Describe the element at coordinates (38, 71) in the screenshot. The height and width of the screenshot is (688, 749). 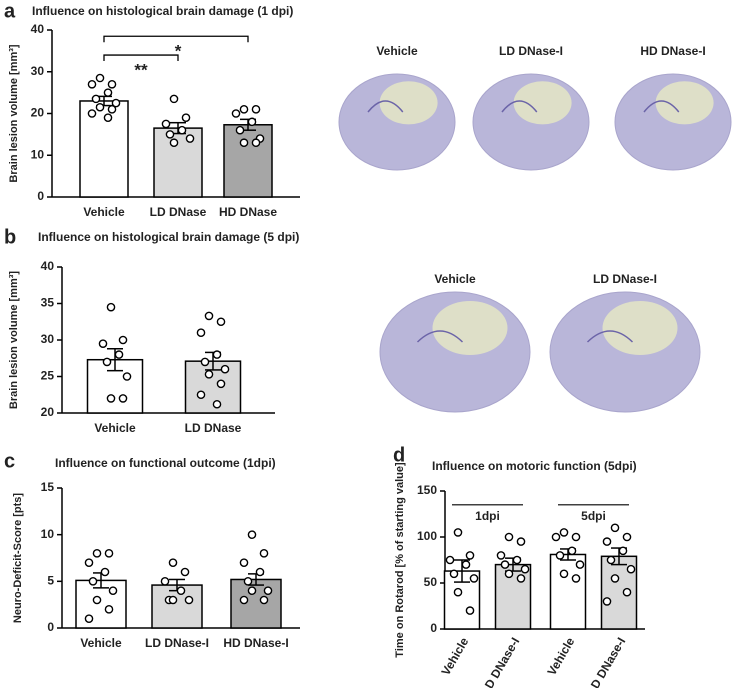
I see `y-tick-label: 30` at that location.